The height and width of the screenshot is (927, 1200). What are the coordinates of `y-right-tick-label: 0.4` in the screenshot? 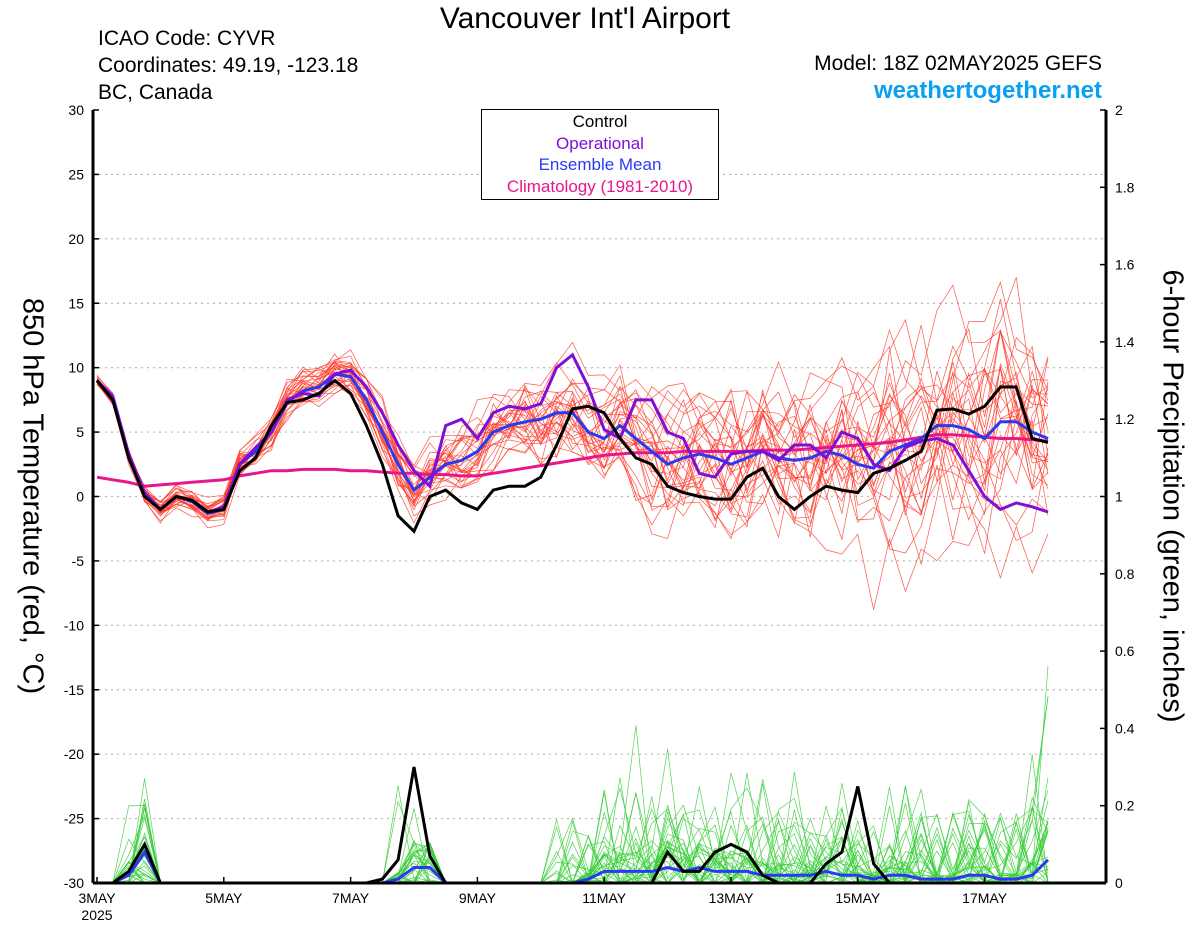 It's located at (1125, 728).